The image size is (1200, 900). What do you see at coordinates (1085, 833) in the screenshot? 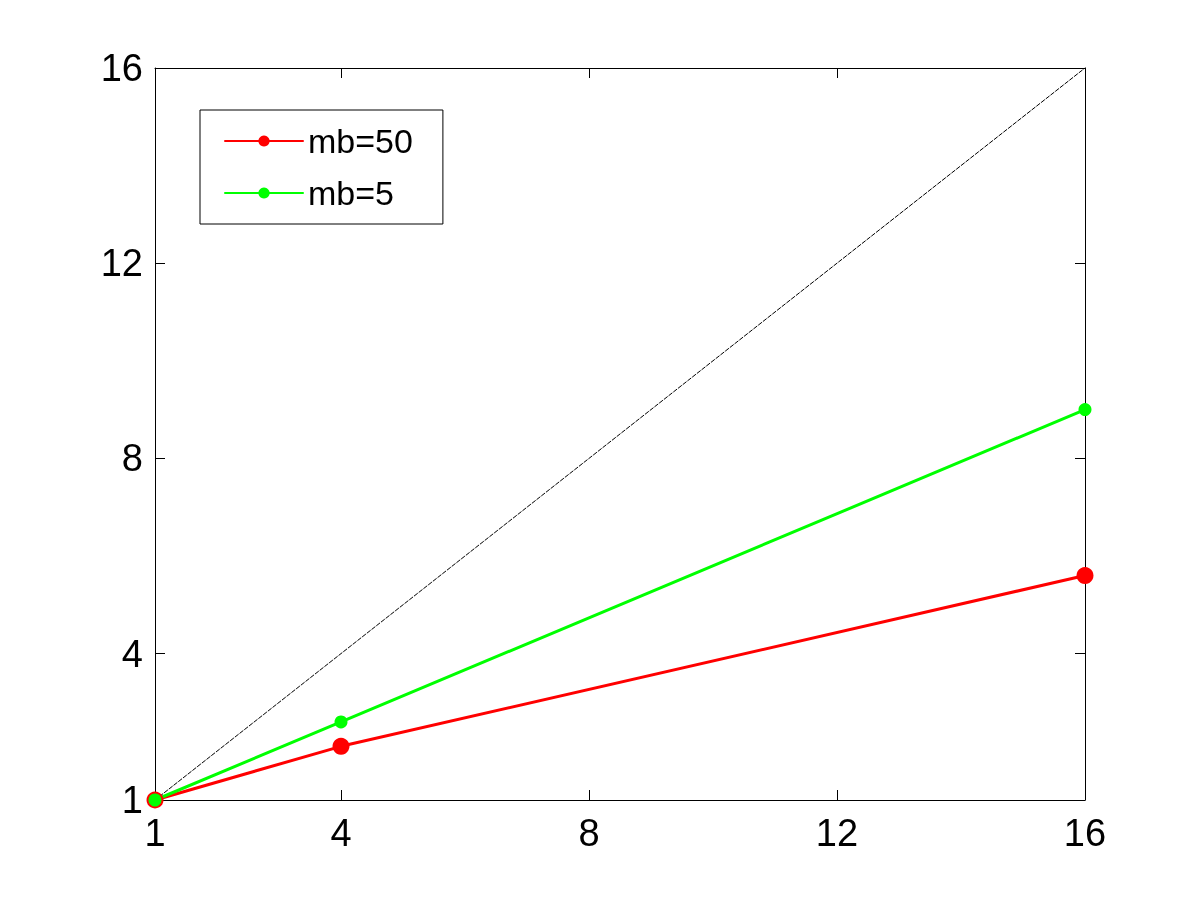
I see `x-tick-label: 16` at bounding box center [1085, 833].